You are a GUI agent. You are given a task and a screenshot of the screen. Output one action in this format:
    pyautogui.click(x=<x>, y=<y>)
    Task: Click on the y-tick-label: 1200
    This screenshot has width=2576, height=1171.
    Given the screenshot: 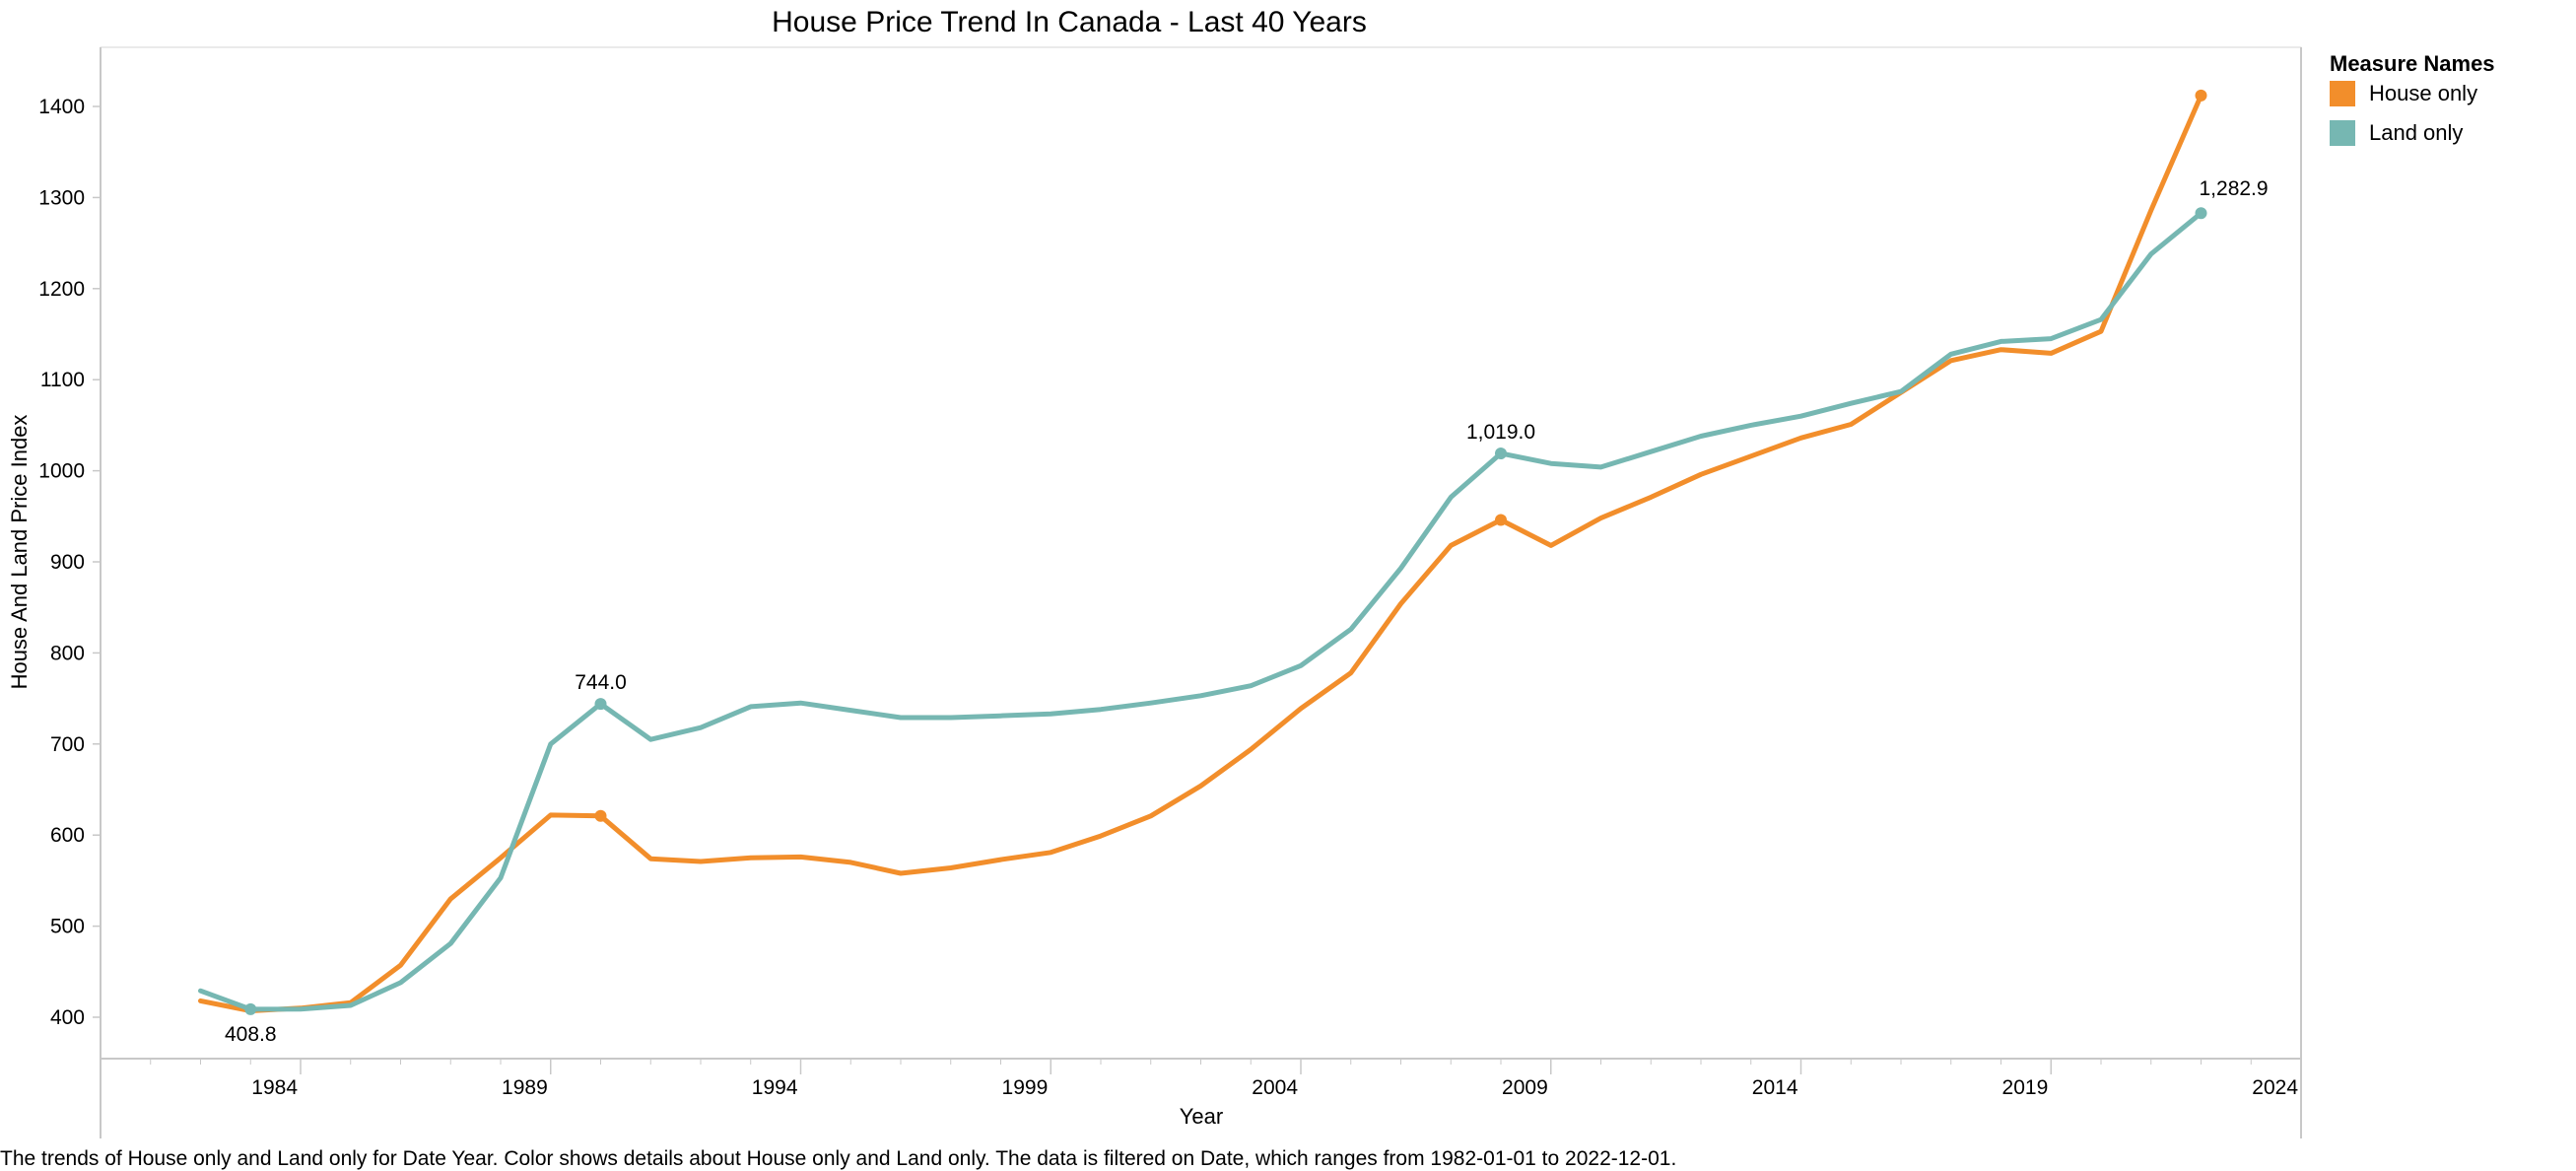 What is the action you would take?
    pyautogui.click(x=61, y=289)
    